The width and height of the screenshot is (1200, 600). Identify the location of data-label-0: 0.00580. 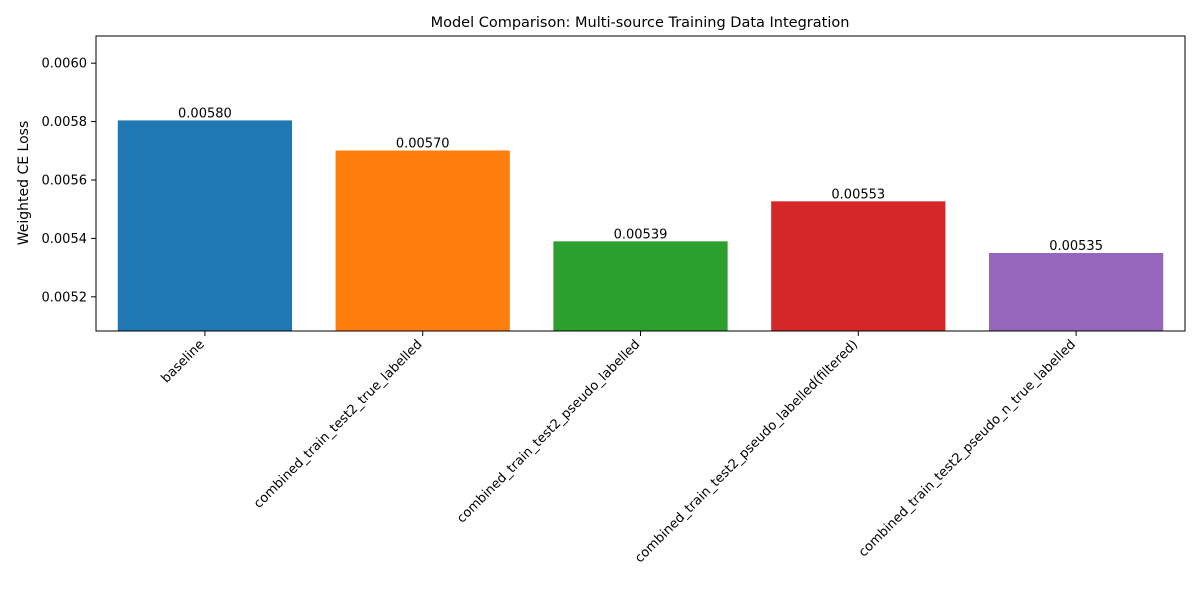
(205, 113).